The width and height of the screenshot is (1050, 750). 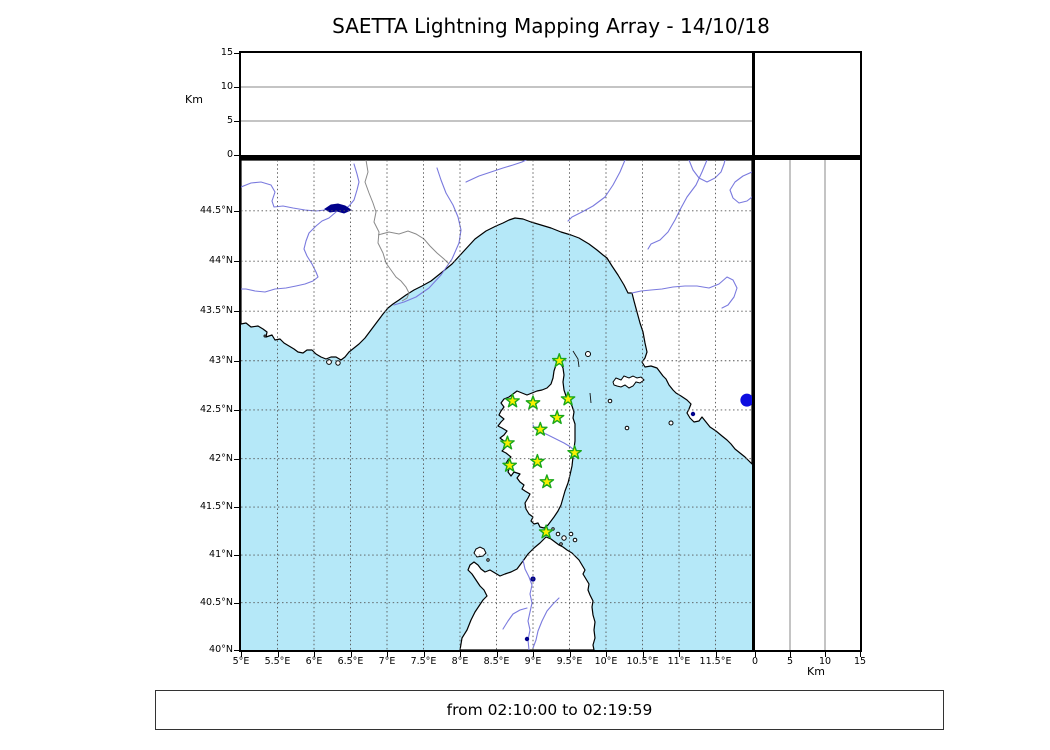 I want to click on time-range-text: from 02:10:00 to 02:19:59, so click(x=549, y=710).